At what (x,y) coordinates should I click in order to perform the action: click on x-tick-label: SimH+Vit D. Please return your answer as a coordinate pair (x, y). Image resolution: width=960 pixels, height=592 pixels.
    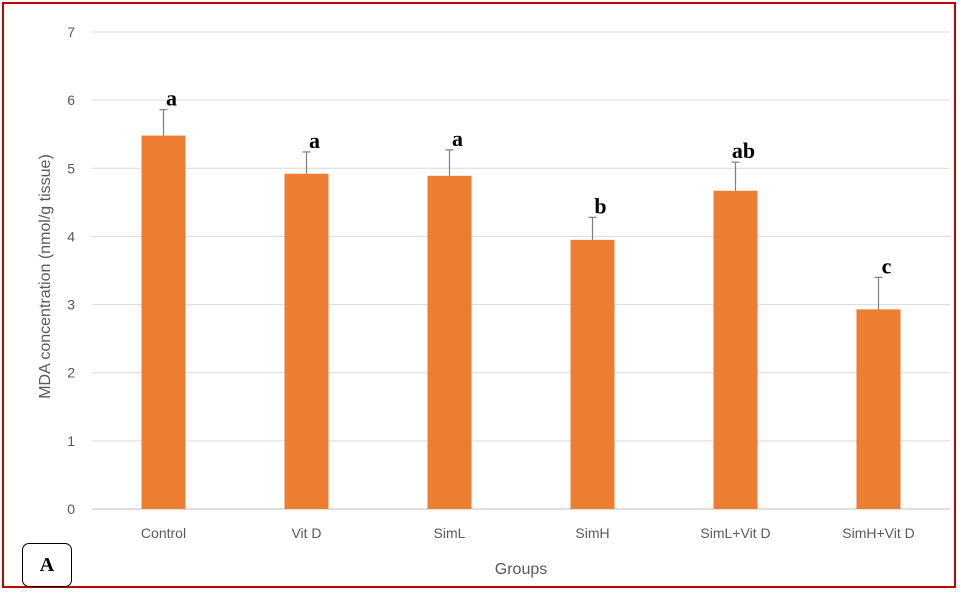
    Looking at the image, I should click on (878, 533).